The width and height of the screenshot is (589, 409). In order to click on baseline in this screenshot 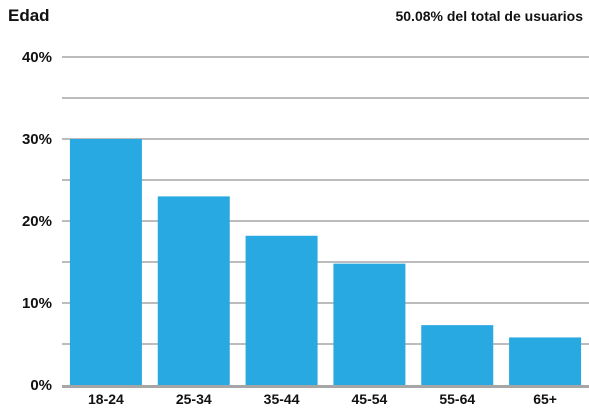, I will do `click(325, 386)`.